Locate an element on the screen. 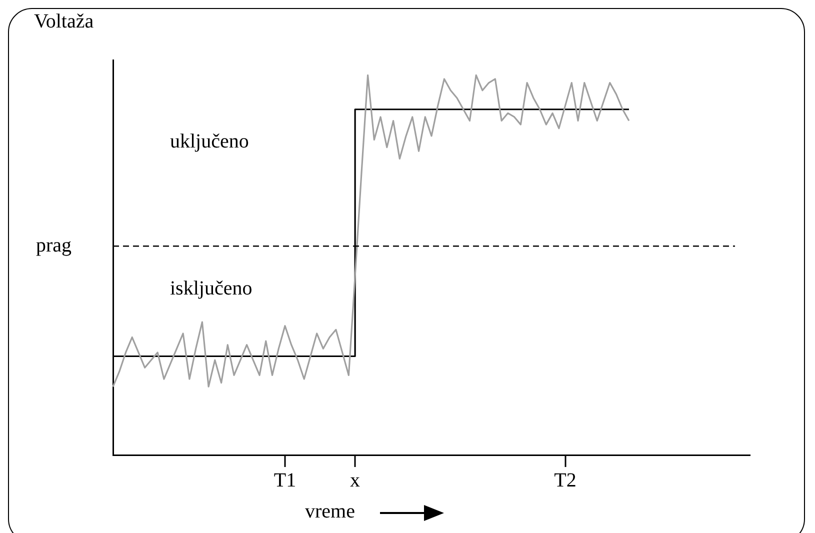 This screenshot has width=815, height=533. y-axis-title: Voltaža is located at coordinates (64, 21).